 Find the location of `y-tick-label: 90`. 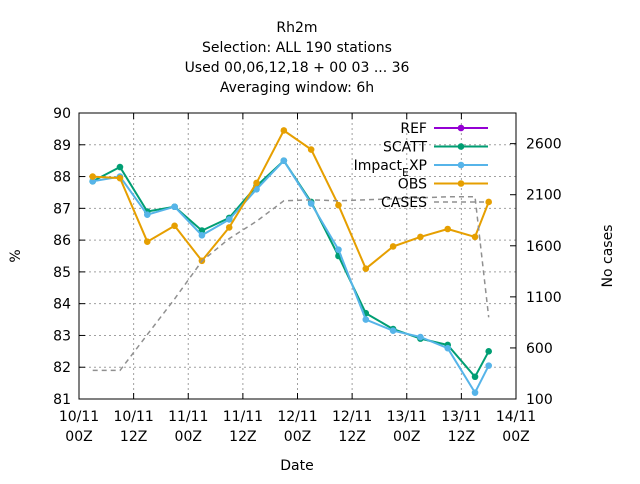

y-tick-label: 90 is located at coordinates (62, 114).